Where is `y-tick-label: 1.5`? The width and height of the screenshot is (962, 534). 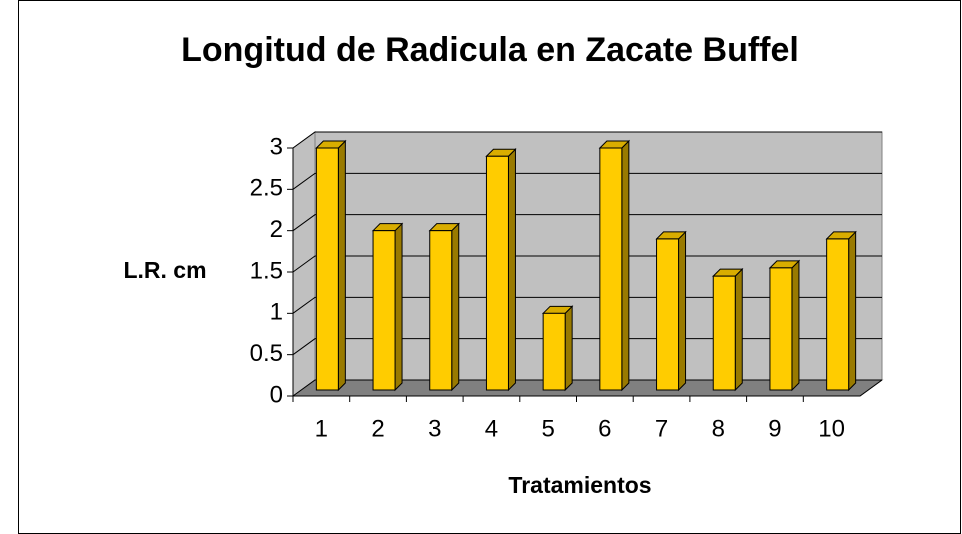
y-tick-label: 1.5 is located at coordinates (266, 270).